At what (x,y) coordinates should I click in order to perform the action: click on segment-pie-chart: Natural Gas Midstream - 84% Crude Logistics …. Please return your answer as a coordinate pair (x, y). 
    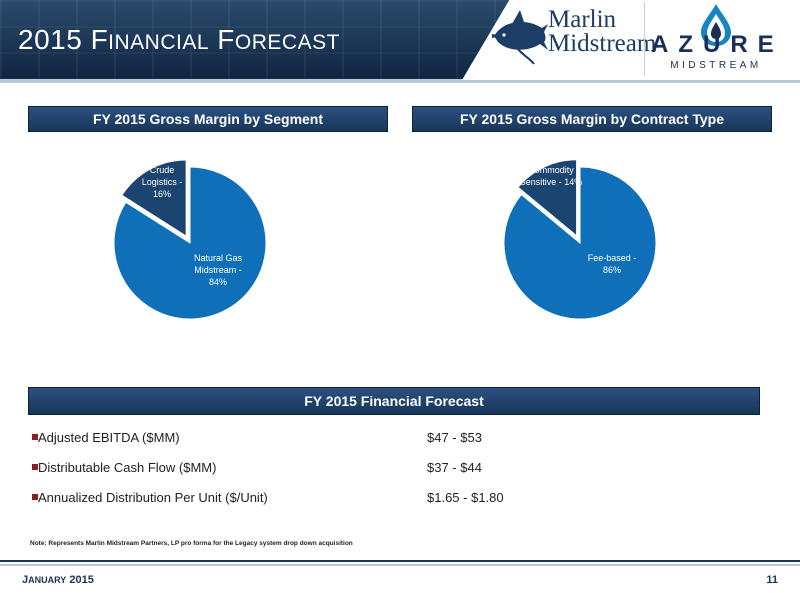
    Looking at the image, I should click on (190, 239).